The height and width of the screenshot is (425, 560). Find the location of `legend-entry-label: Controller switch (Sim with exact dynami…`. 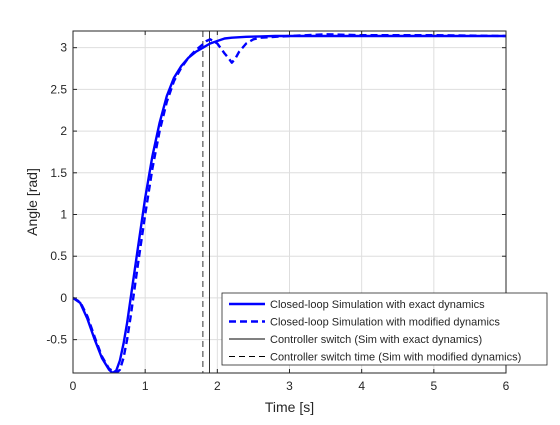

legend-entry-label: Controller switch (Sim with exact dynami… is located at coordinates (376, 340).